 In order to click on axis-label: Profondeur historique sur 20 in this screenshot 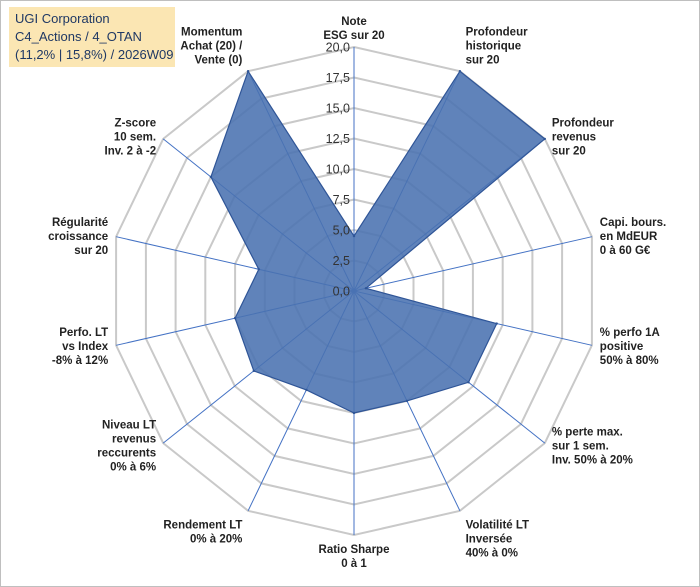, I will do `click(497, 47)`.